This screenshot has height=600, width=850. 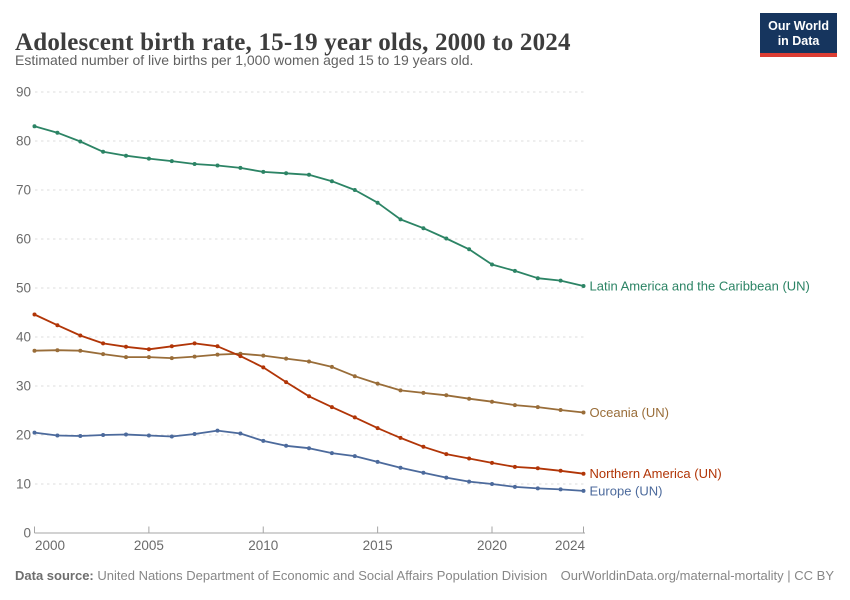 I want to click on series-line-europe-un, so click(x=309, y=460).